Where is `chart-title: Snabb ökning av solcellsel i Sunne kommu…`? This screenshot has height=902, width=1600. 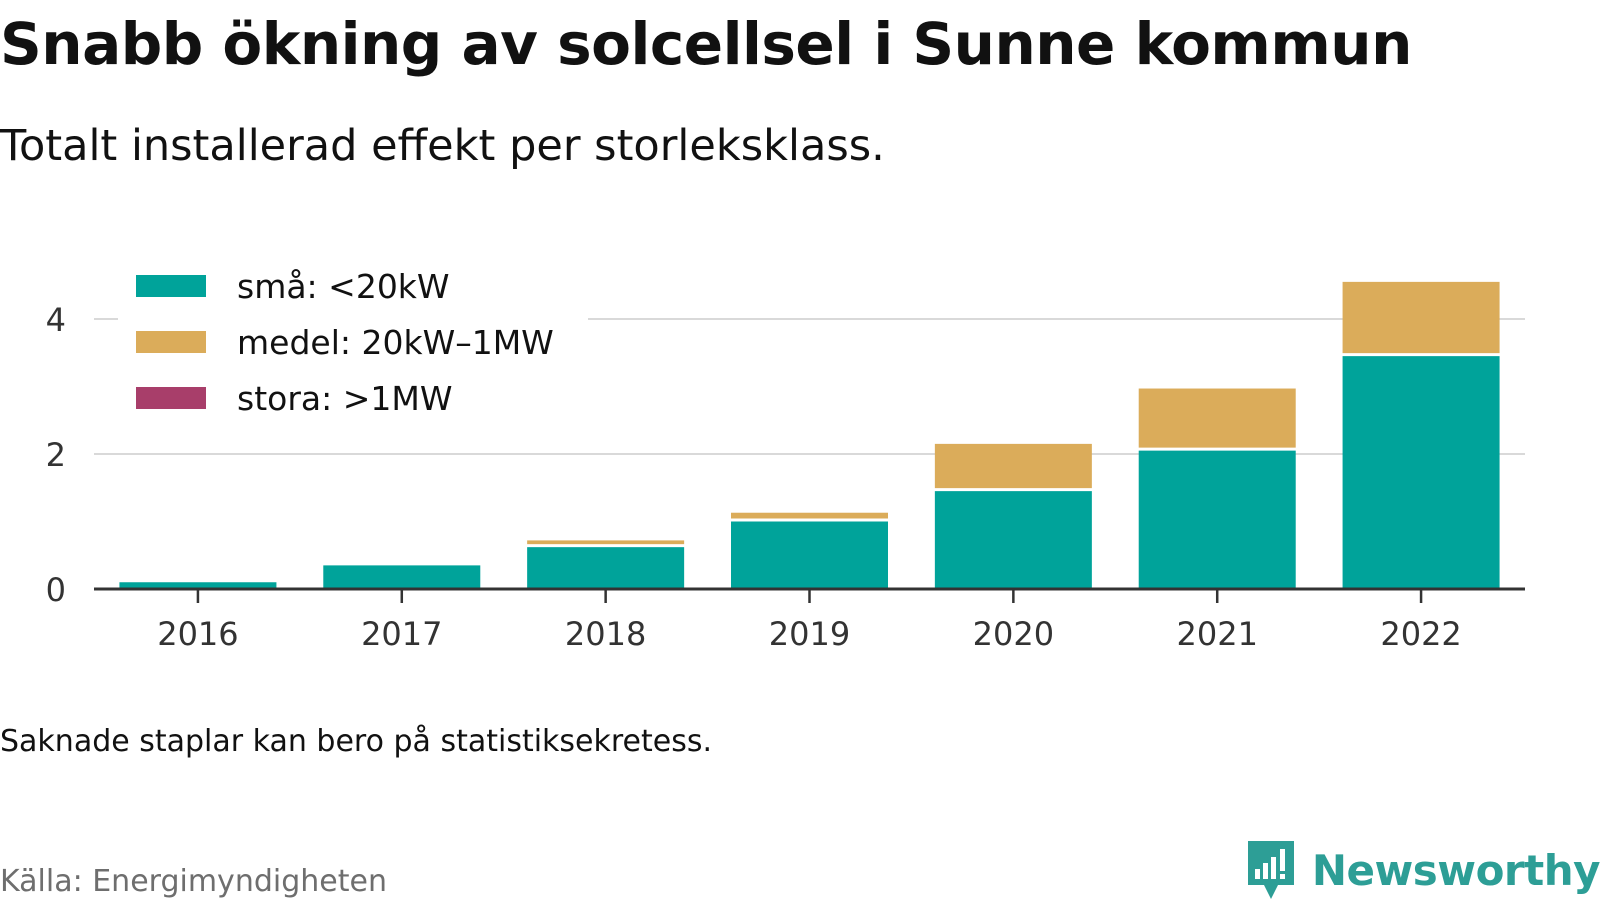
chart-title: Snabb ökning av solcellsel i Sunne kommu… is located at coordinates (706, 44).